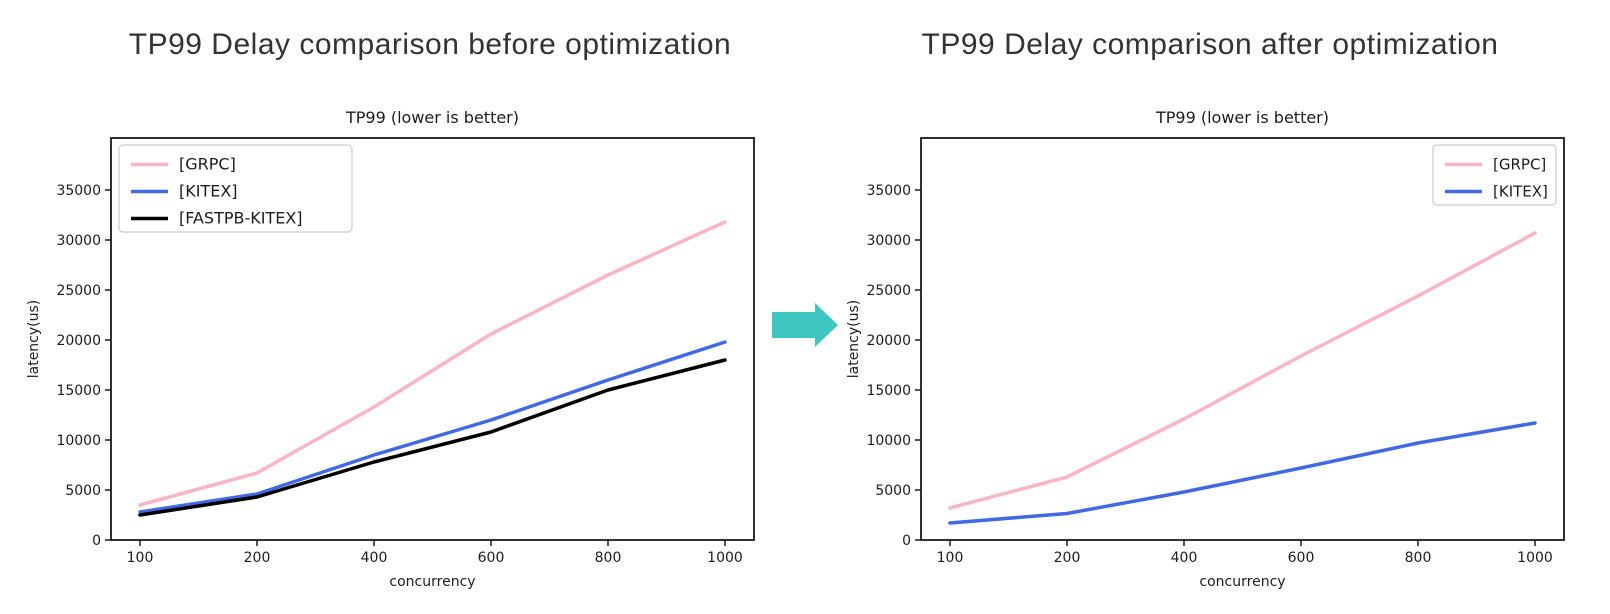 This screenshot has height=614, width=1610. What do you see at coordinates (241, 218) in the screenshot?
I see `legend-label-fastpb-kitex: [FASTPB-KITEX]` at bounding box center [241, 218].